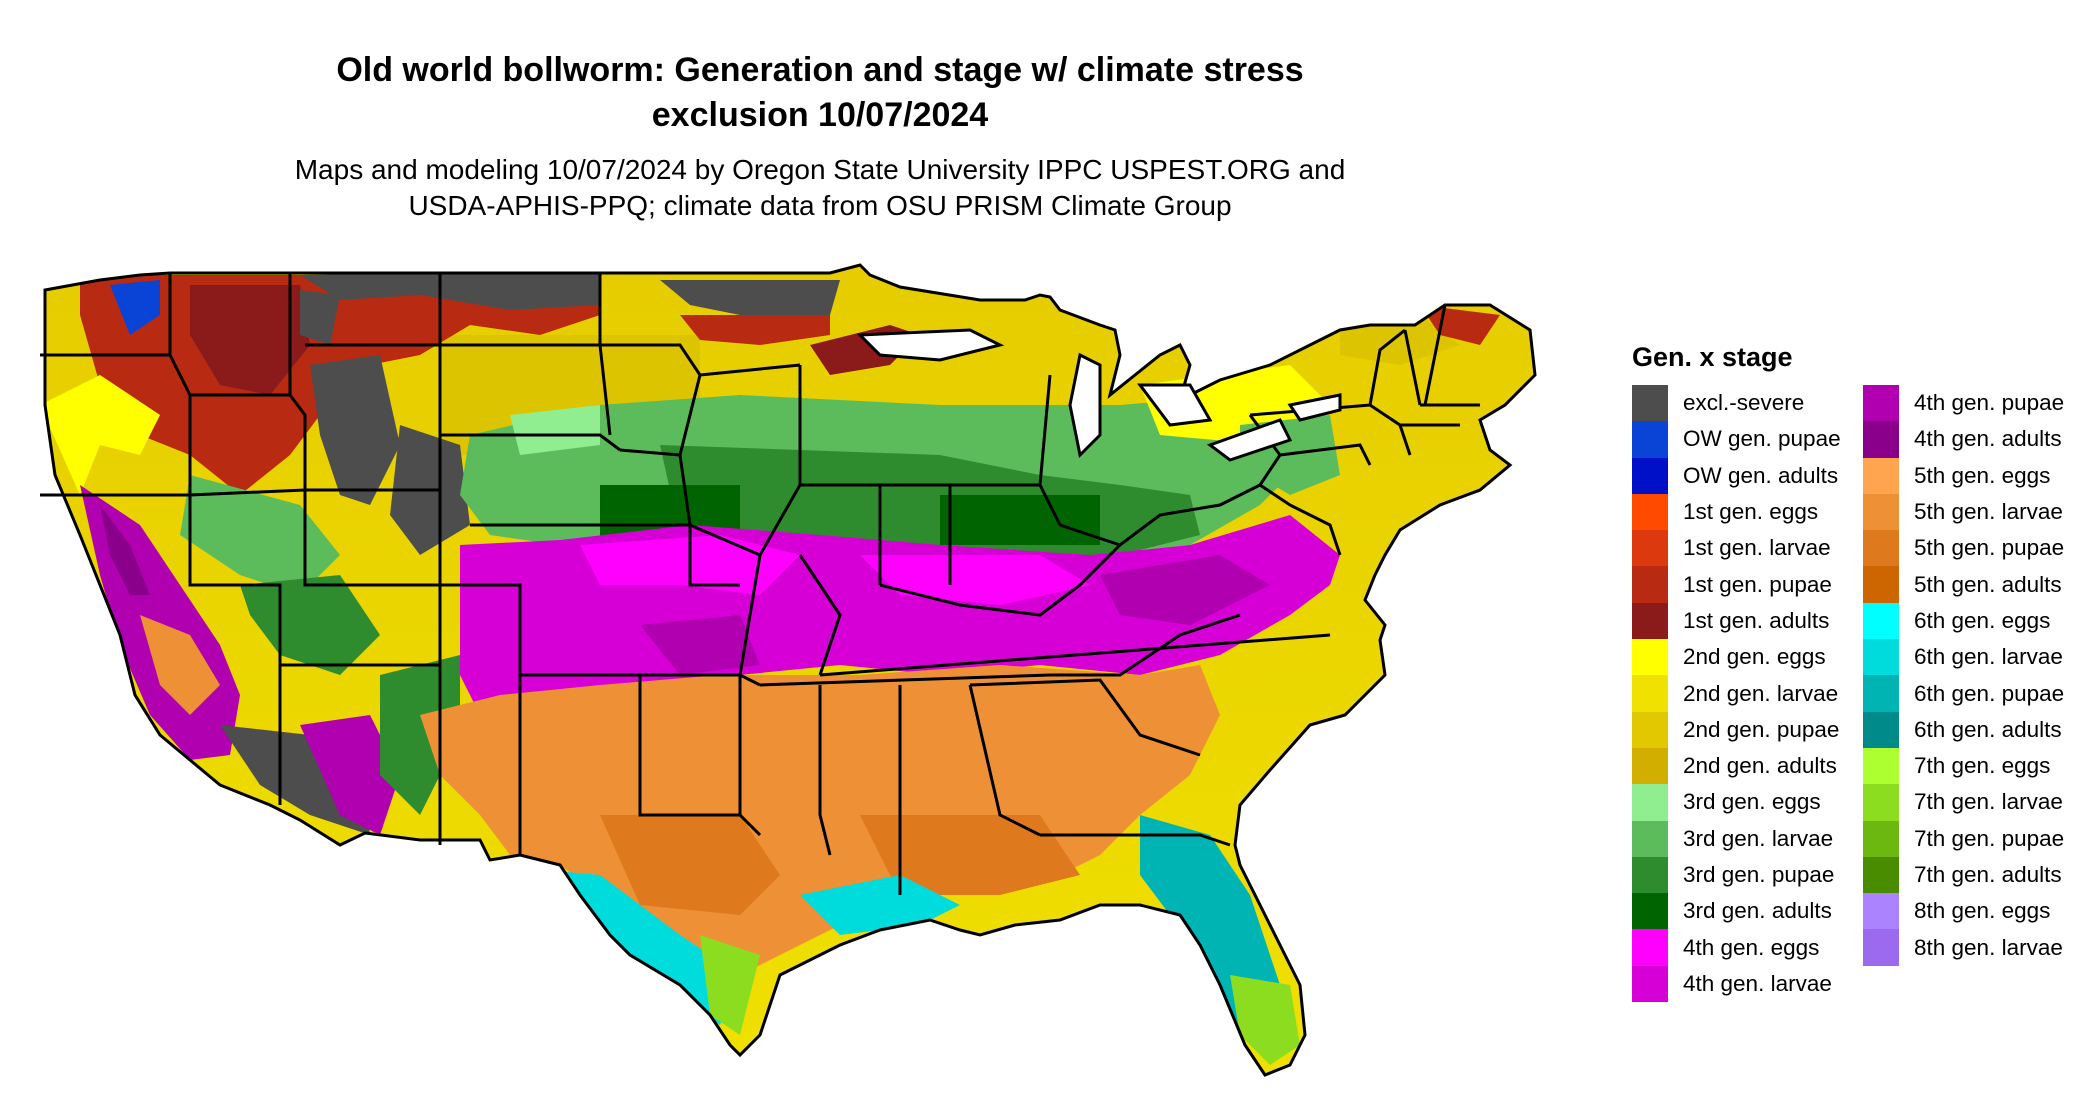 The width and height of the screenshot is (2100, 1116). I want to click on legend-item: 6th gen. adults, so click(1963, 729).